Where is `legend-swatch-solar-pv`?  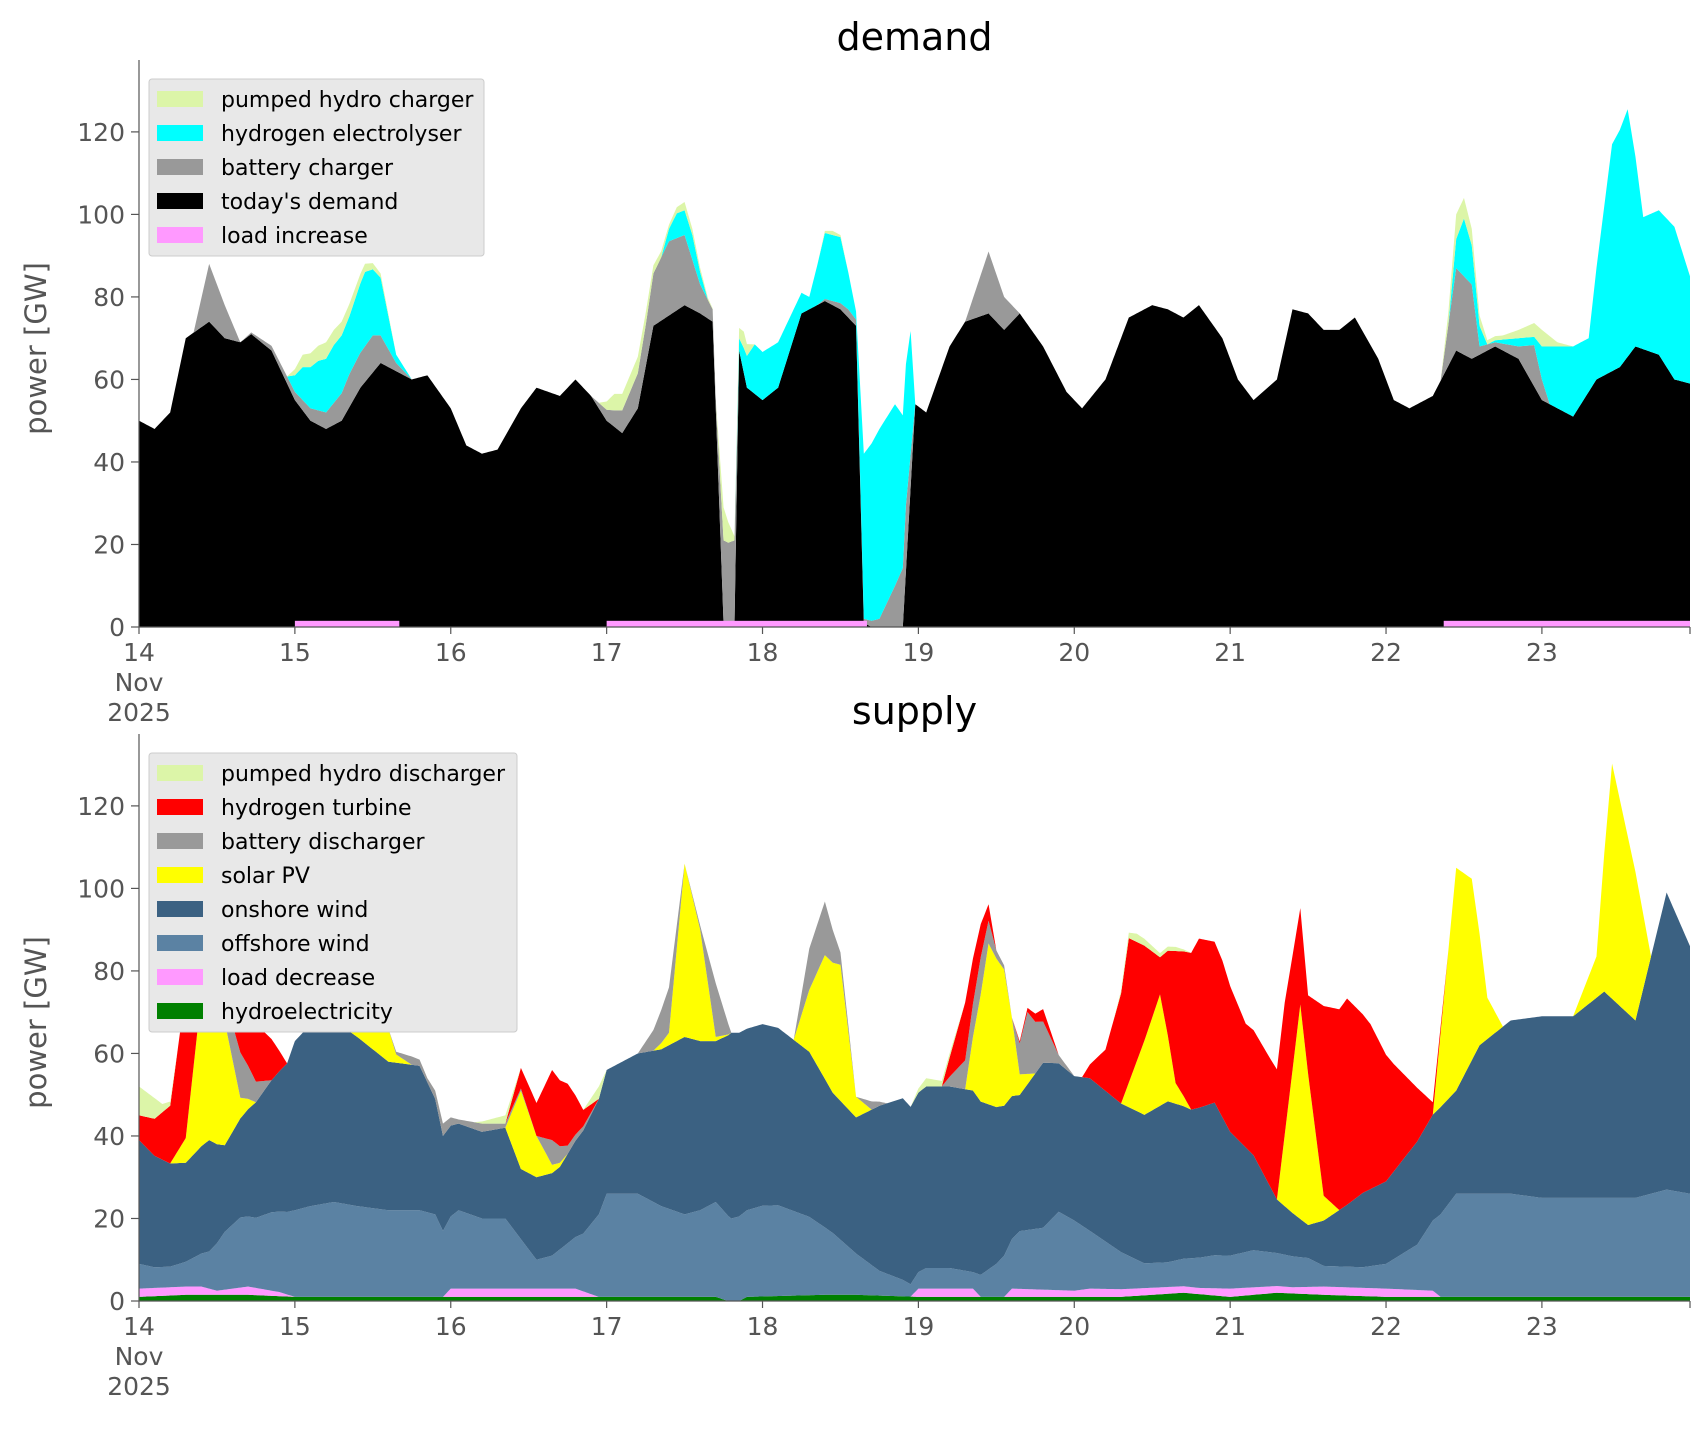 legend-swatch-solar-pv is located at coordinates (180, 875).